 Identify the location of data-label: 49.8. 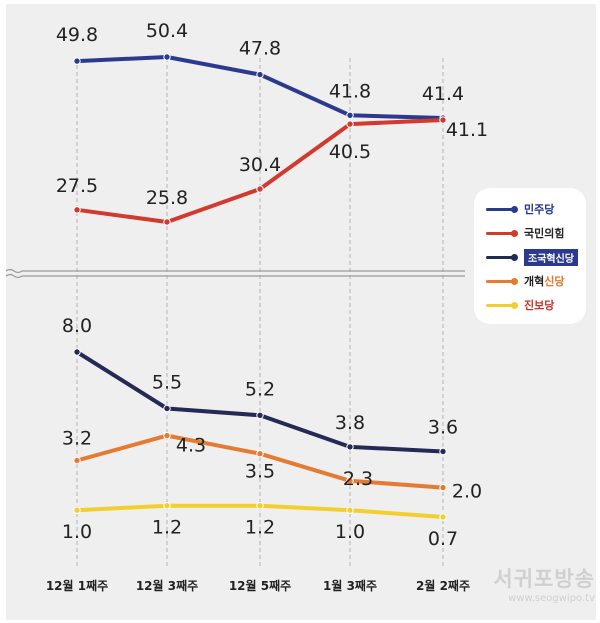
(77, 35).